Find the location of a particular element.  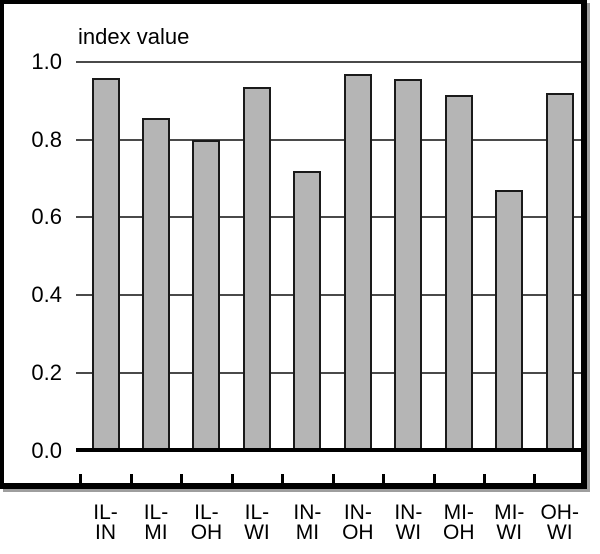

bar-MI-WI is located at coordinates (509, 321).